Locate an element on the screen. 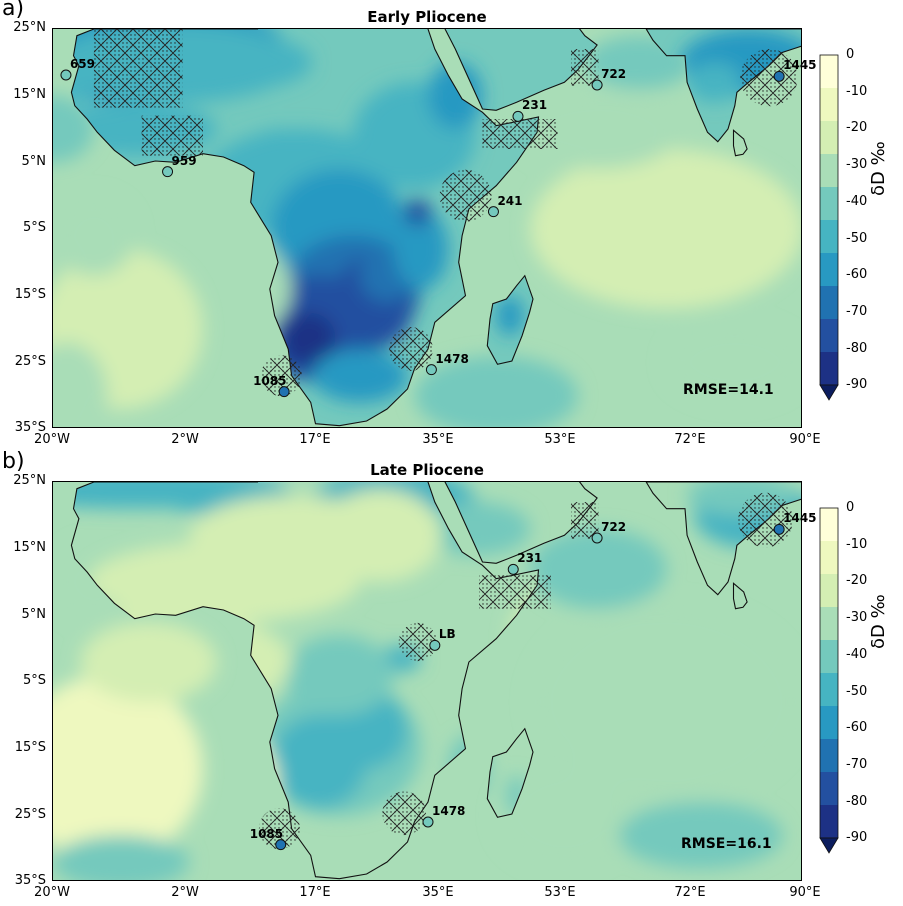 Image resolution: width=903 pixels, height=906 pixels. lon-tick: 20°W is located at coordinates (52, 439).